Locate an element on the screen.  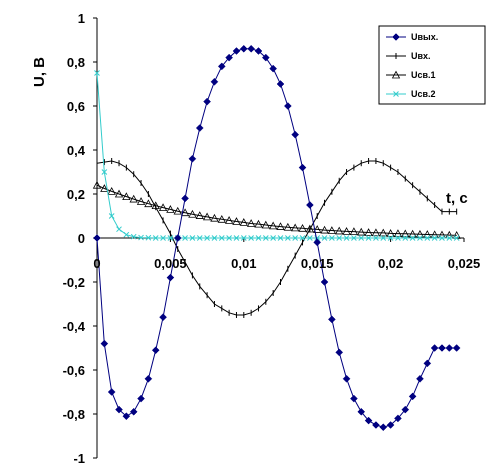
legend: Uвых. Uвх. Uсв.1 Uсв.2 is located at coordinates (432, 65).